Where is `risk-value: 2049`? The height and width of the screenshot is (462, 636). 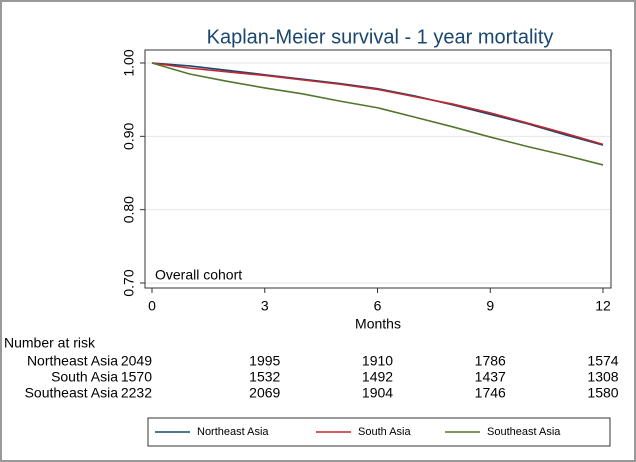
risk-value: 2049 is located at coordinates (136, 361).